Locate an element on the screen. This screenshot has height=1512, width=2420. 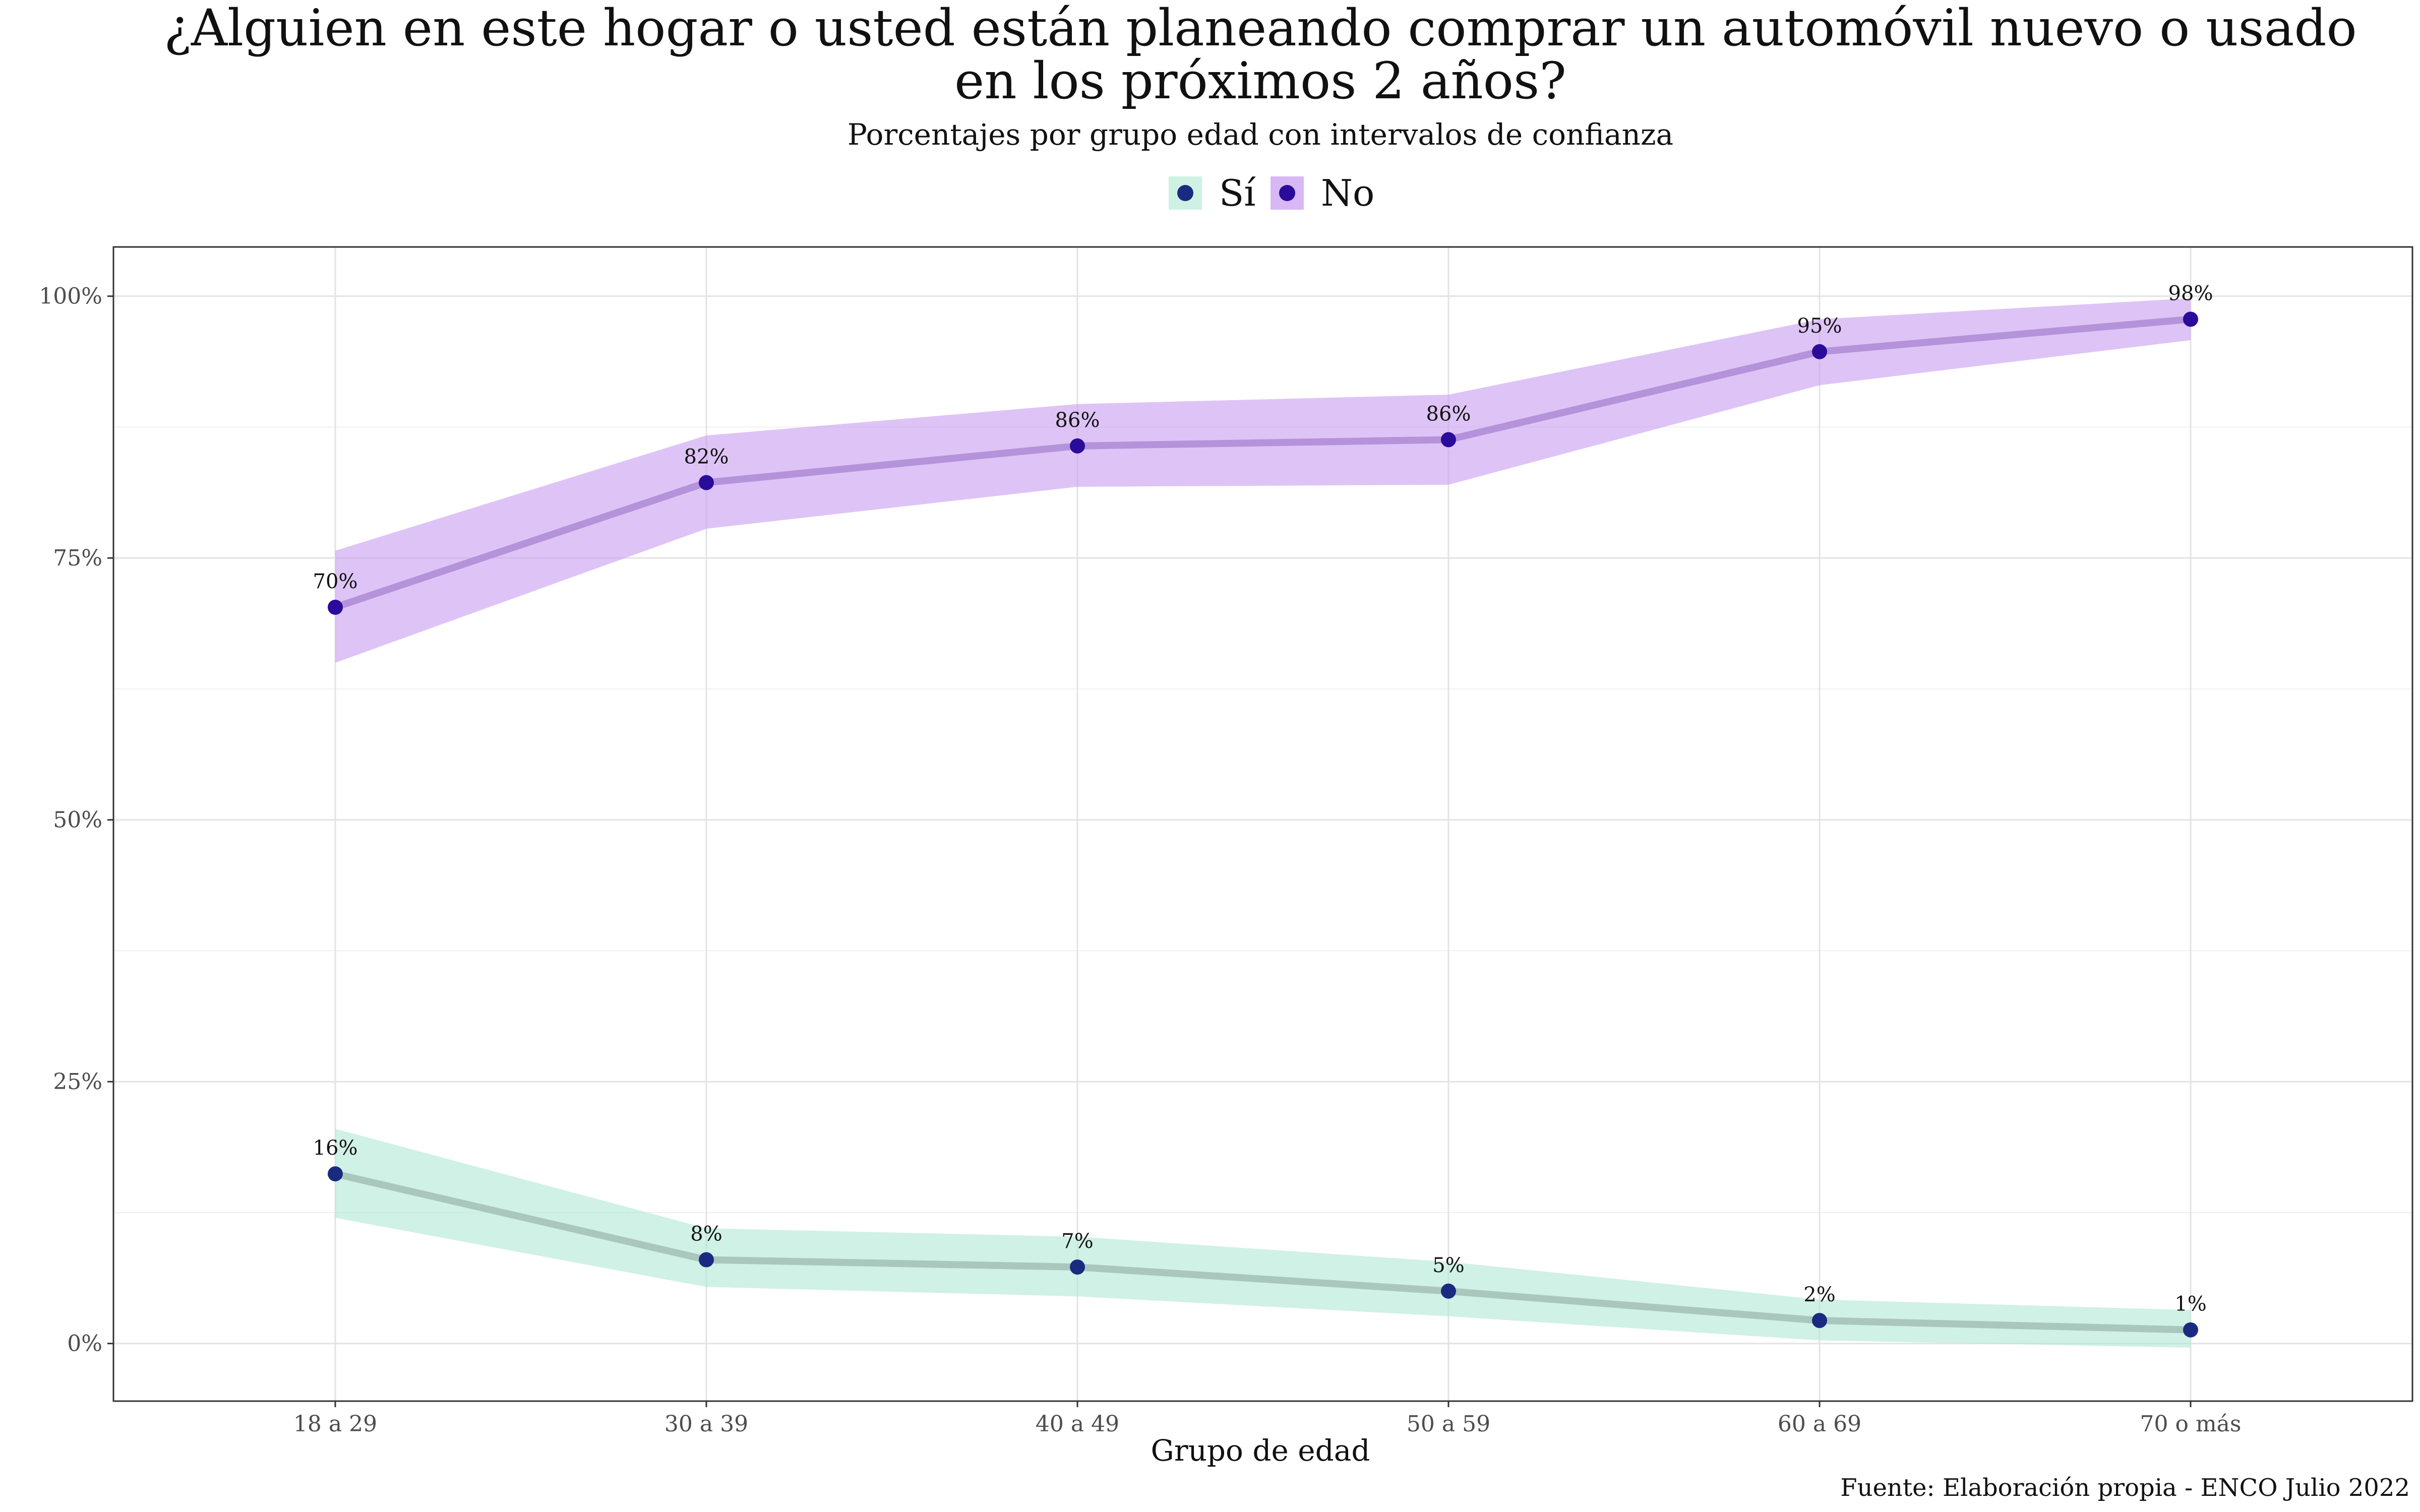
x-tick-label: 60 a 69 is located at coordinates (1819, 1424).